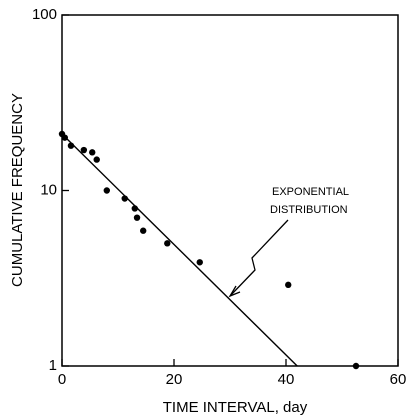  What do you see at coordinates (234, 291) in the screenshot?
I see `arrow-head` at bounding box center [234, 291].